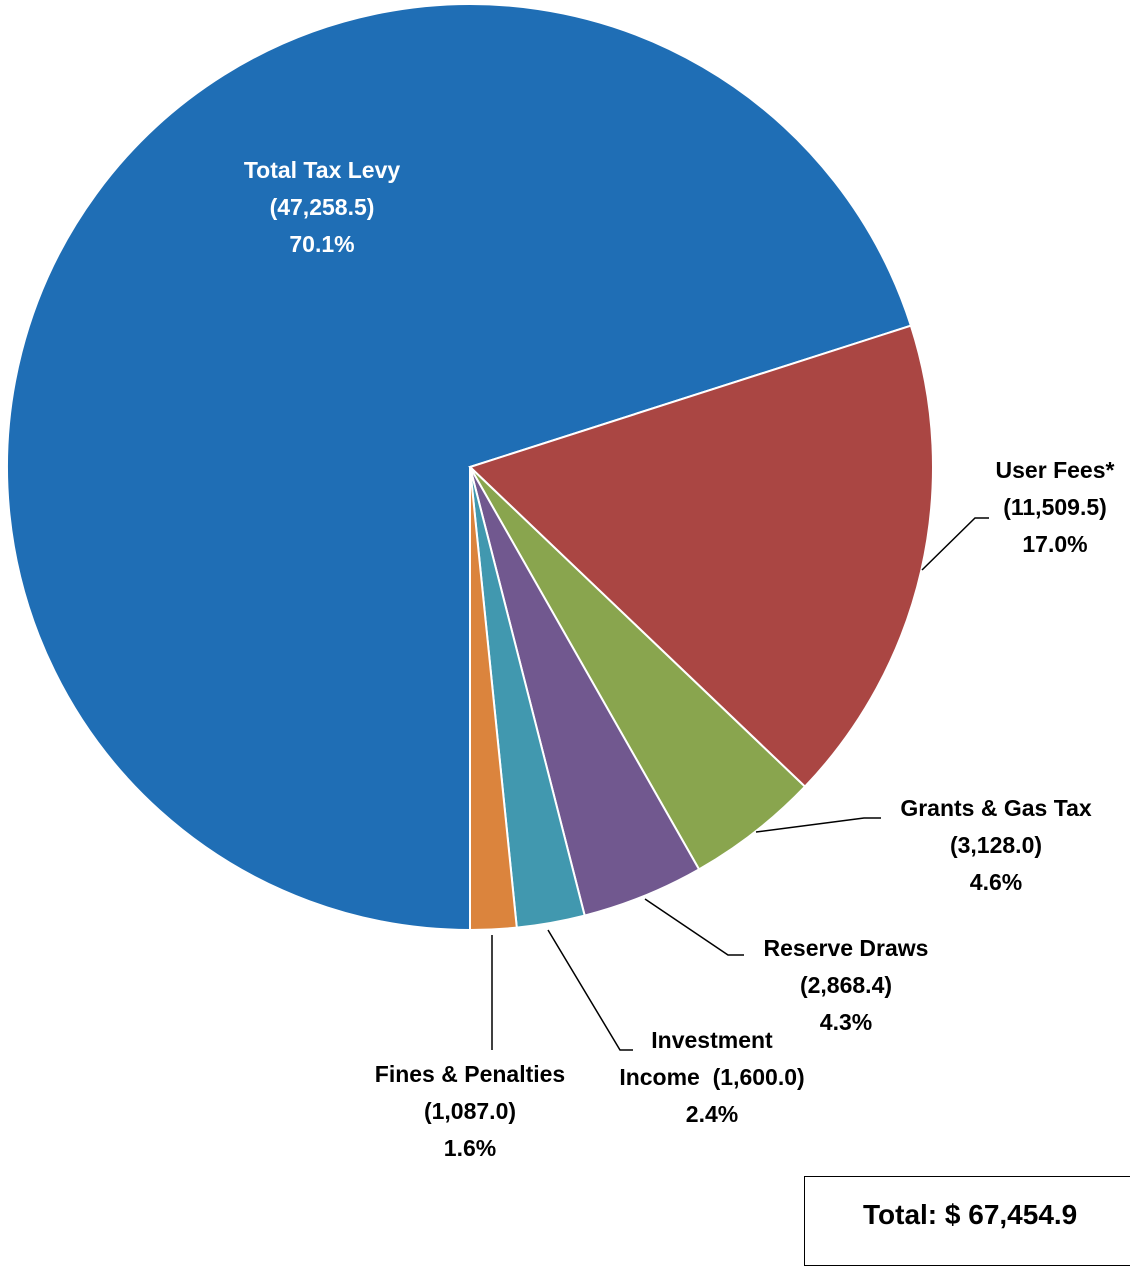 This screenshot has height=1266, width=1130. I want to click on slice-label-line: Total Tax Levy, so click(322, 170).